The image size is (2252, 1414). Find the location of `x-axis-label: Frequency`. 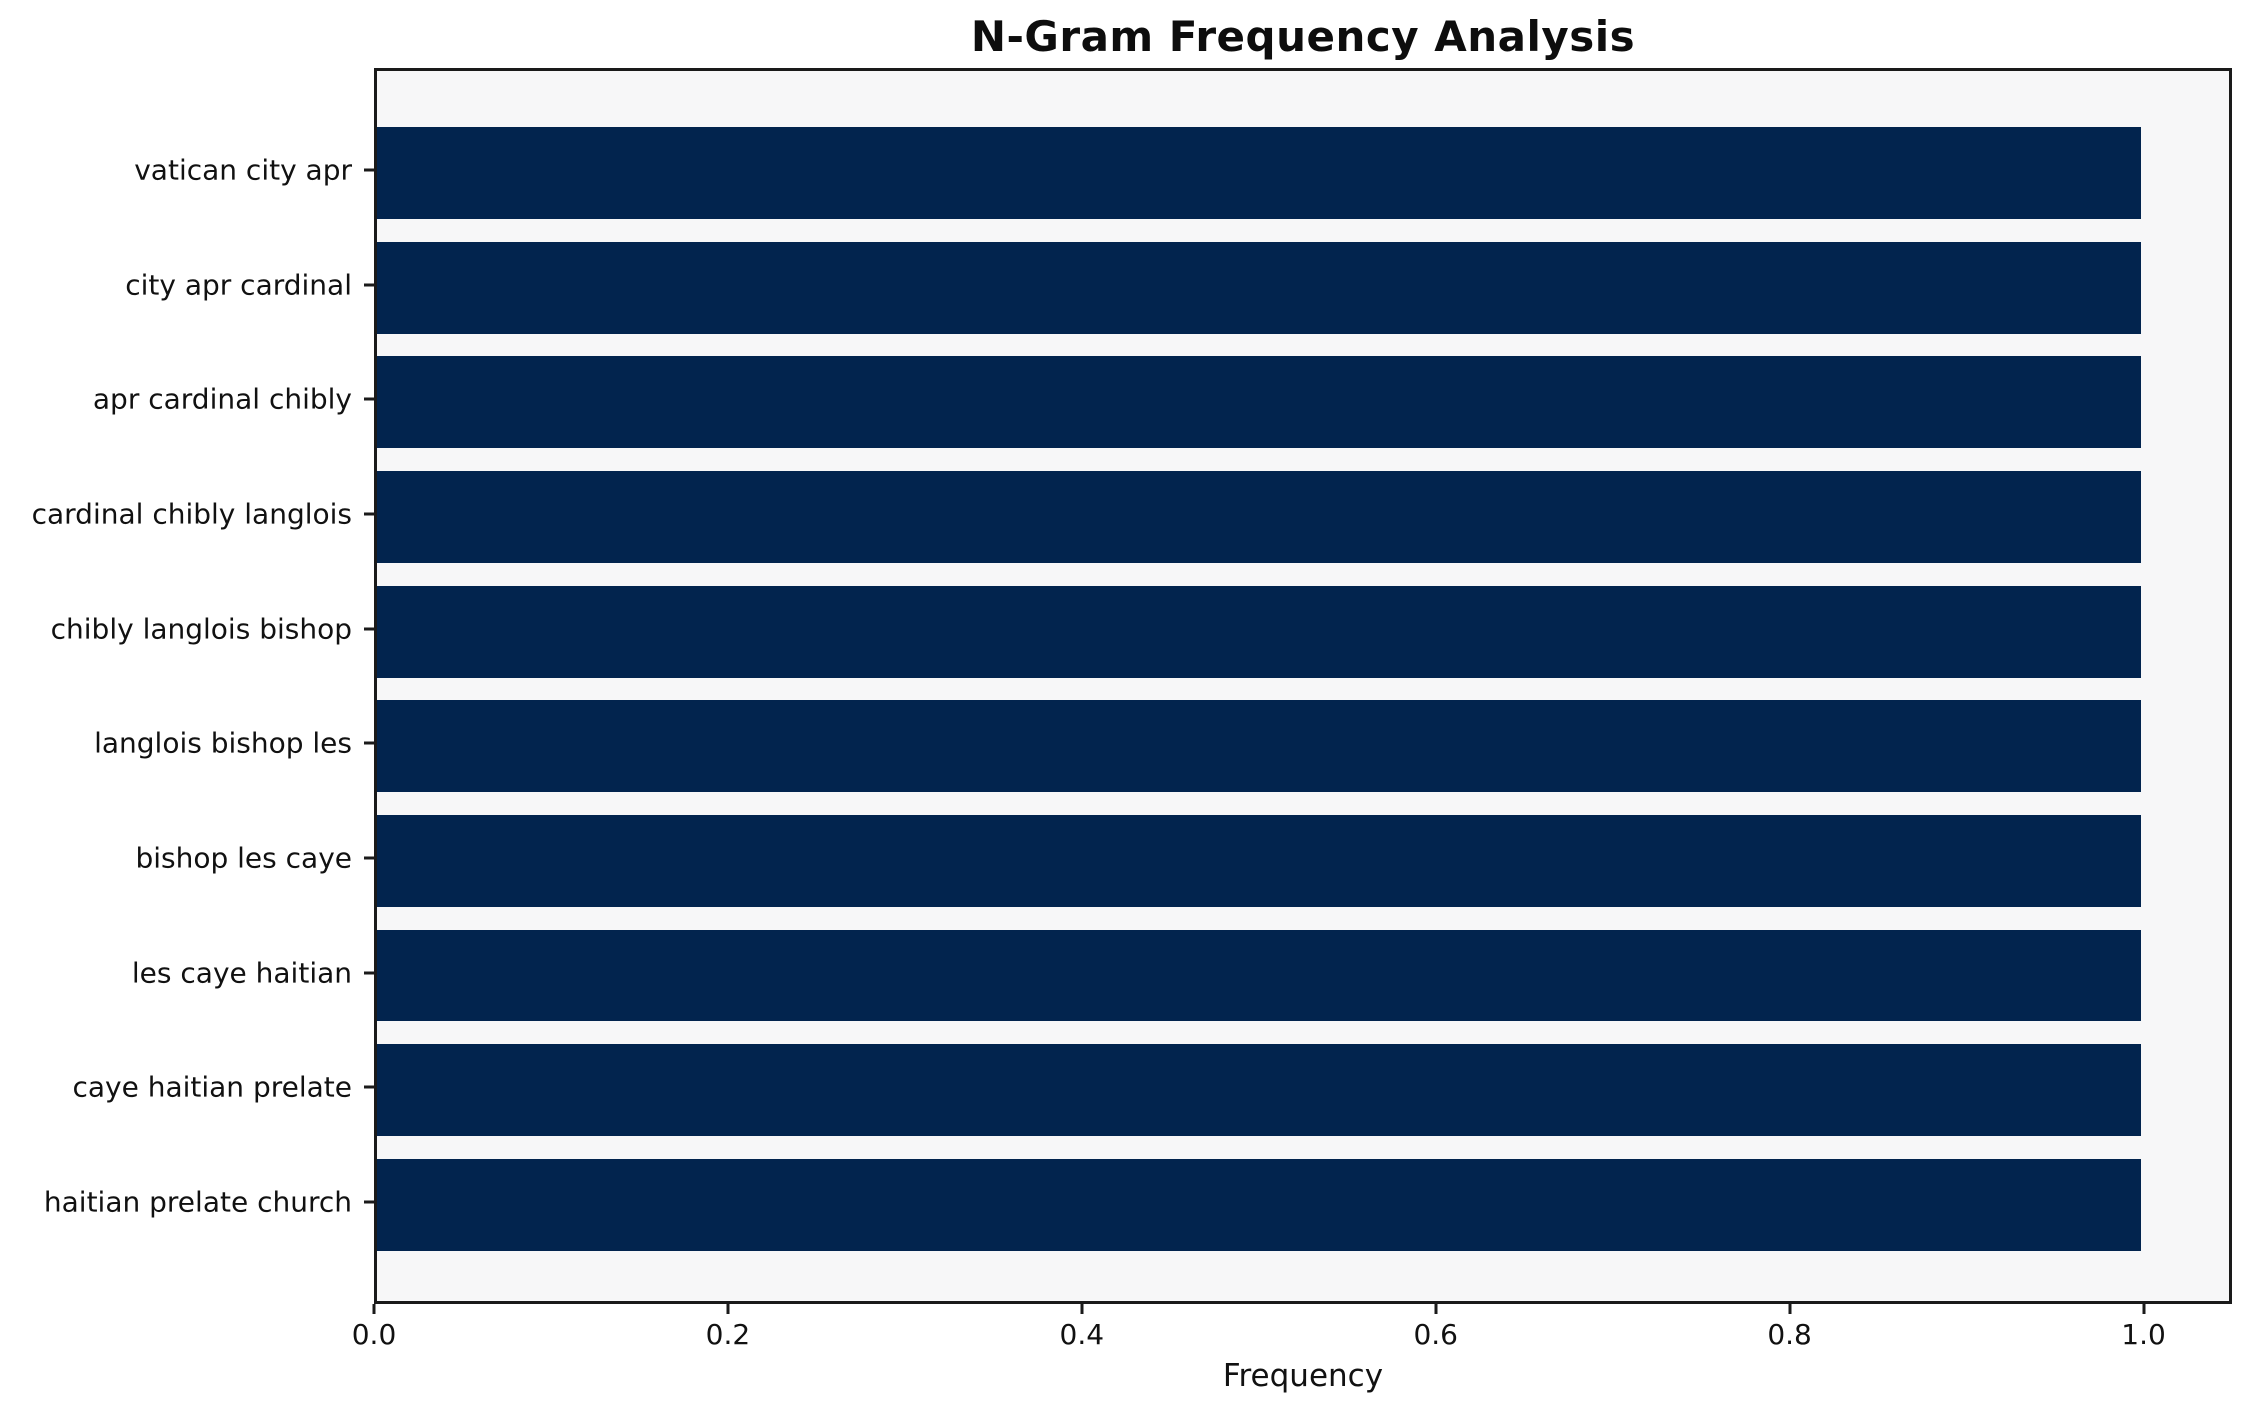

x-axis-label: Frequency is located at coordinates (1303, 1376).